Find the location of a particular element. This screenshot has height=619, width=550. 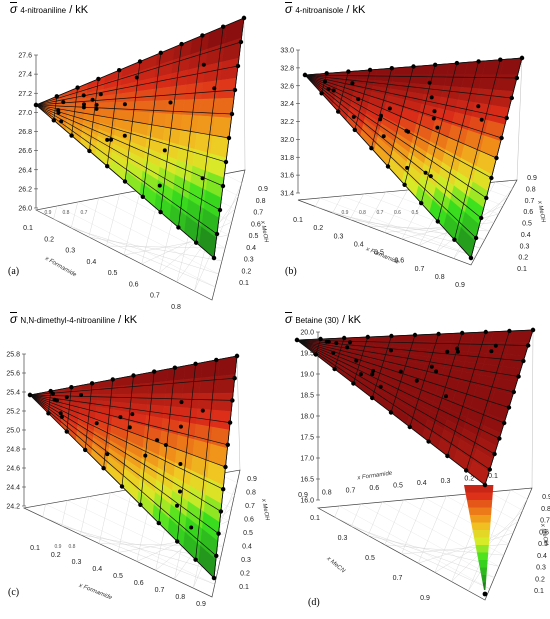

mecn-axis-tick-label: 0.1 is located at coordinates (315, 518).